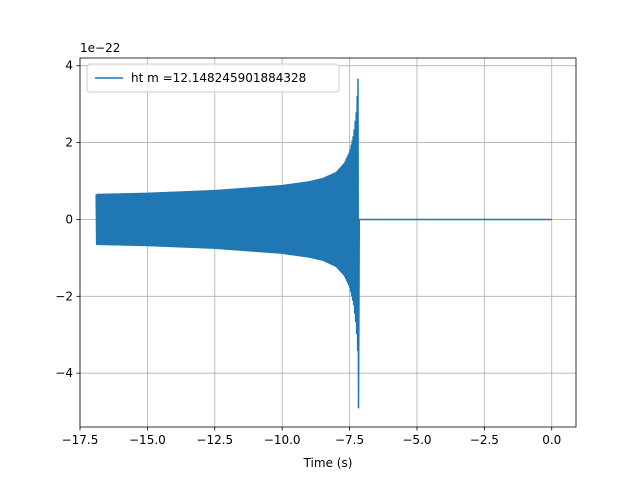 The height and width of the screenshot is (480, 640). What do you see at coordinates (416, 440) in the screenshot?
I see `x-tick-label: −5.0` at bounding box center [416, 440].